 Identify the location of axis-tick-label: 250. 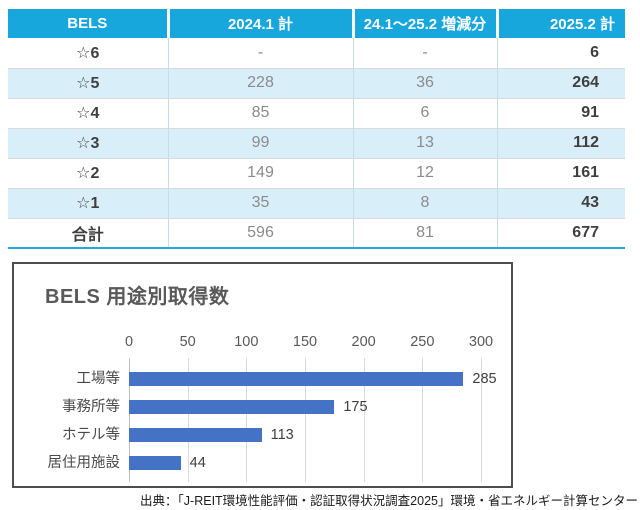
(422, 342).